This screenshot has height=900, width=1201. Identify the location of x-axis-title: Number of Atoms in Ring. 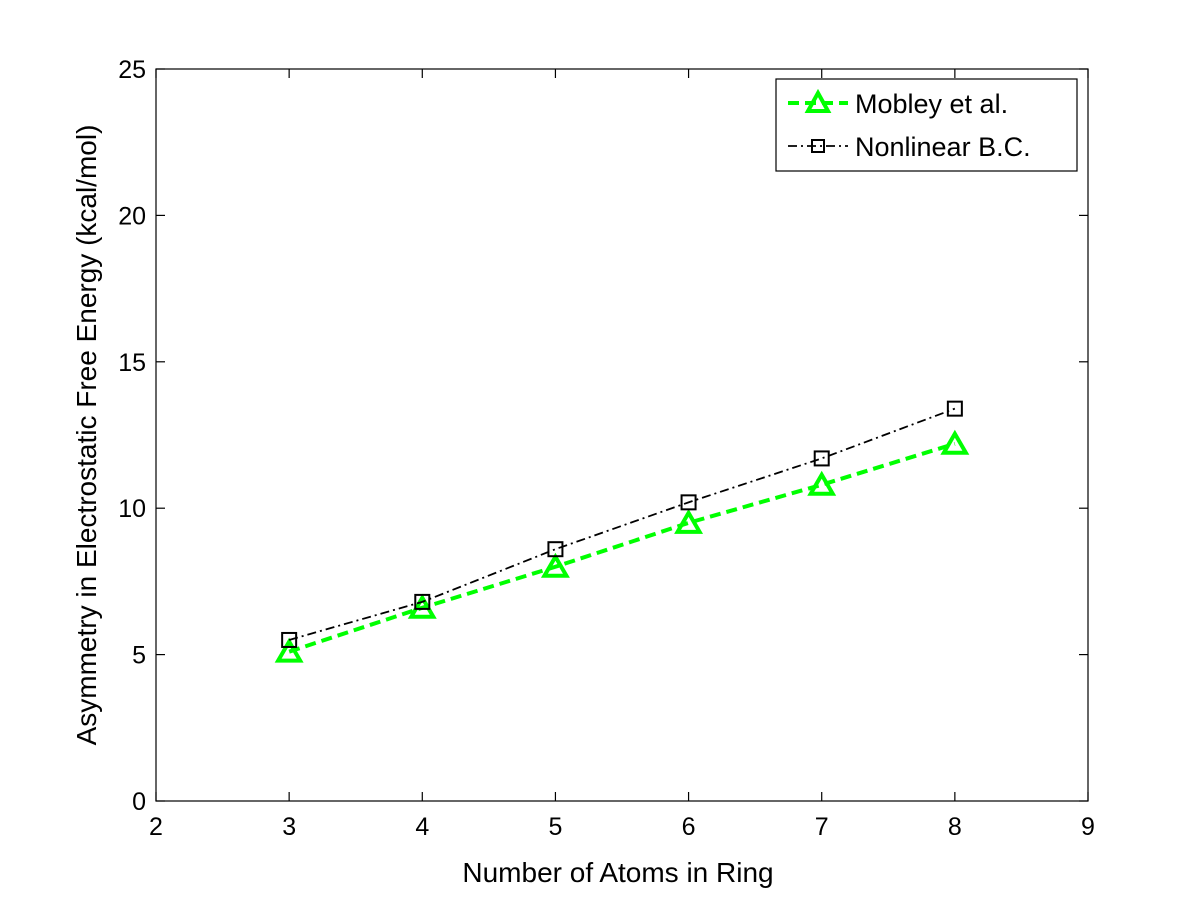
(617, 872).